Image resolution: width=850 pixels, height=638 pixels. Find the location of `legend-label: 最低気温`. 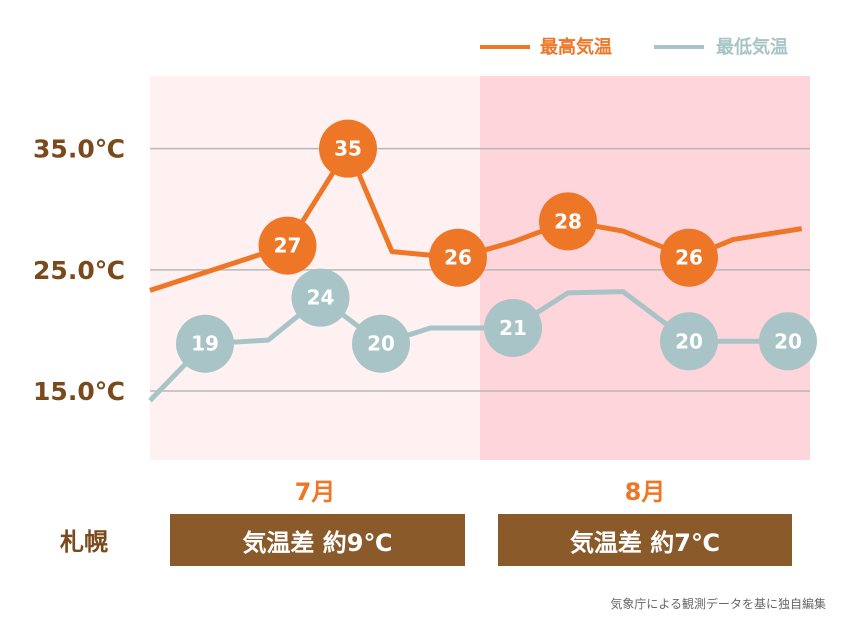

legend-label: 最低気温 is located at coordinates (752, 47).